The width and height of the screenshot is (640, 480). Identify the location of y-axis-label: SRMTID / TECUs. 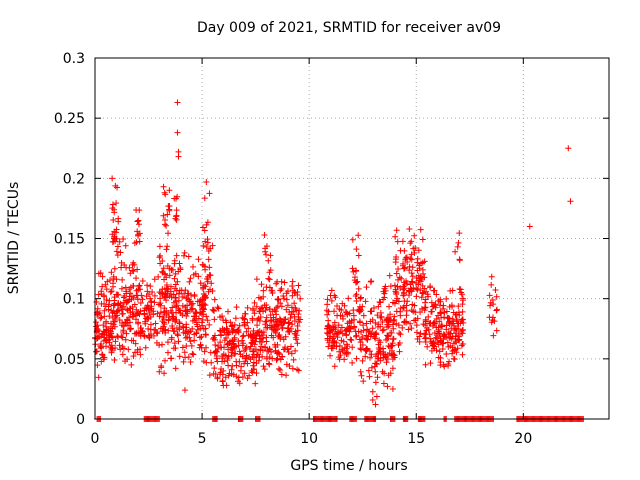
(14, 238).